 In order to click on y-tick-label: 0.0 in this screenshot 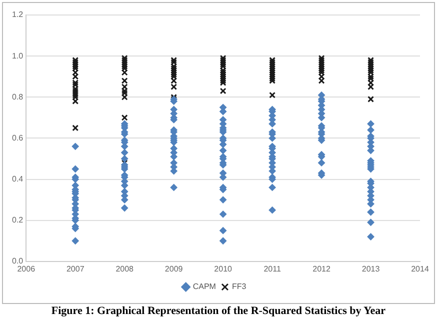, I will do `click(18, 261)`.